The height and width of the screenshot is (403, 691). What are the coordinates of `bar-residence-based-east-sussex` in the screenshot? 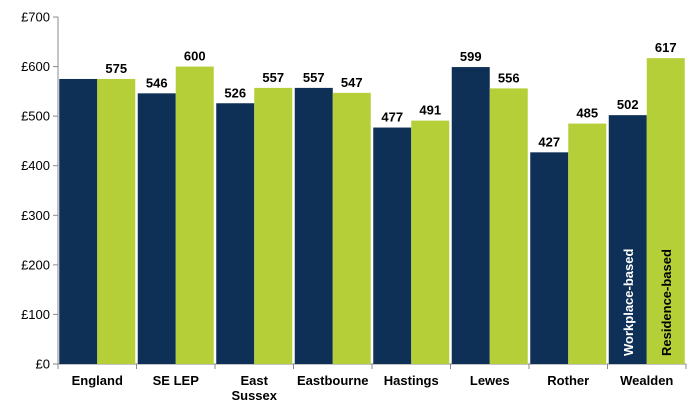 It's located at (273, 225).